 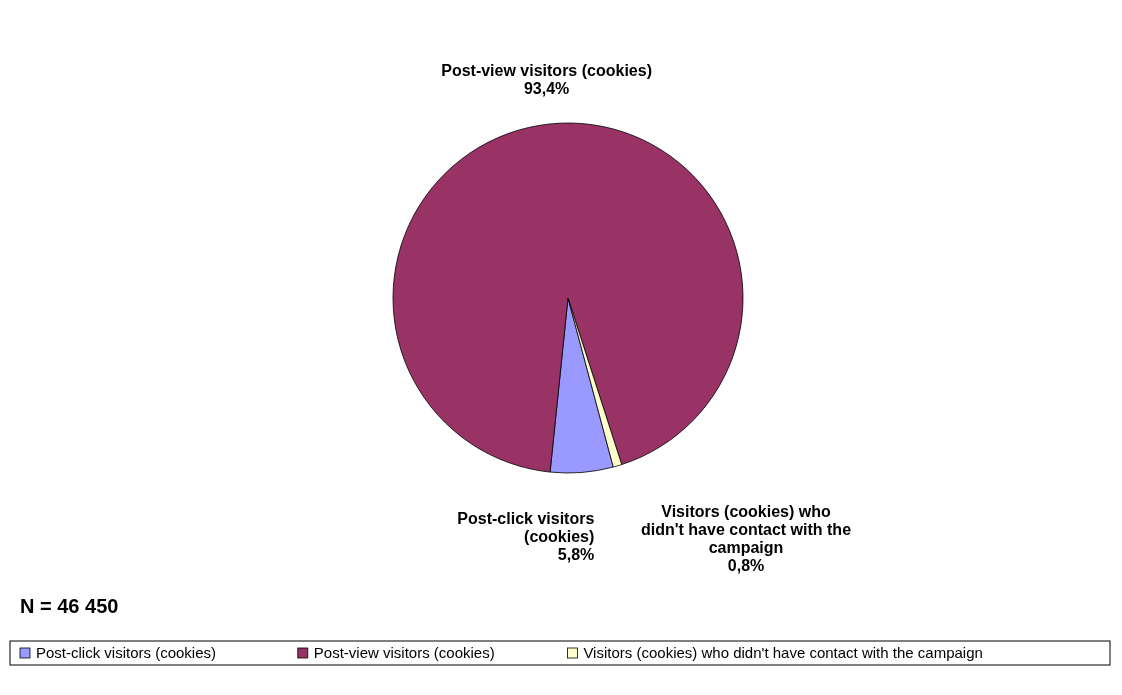 What do you see at coordinates (783, 652) in the screenshot?
I see `legend-label: Visitors (cookies) who didn't have contact with the campaign` at bounding box center [783, 652].